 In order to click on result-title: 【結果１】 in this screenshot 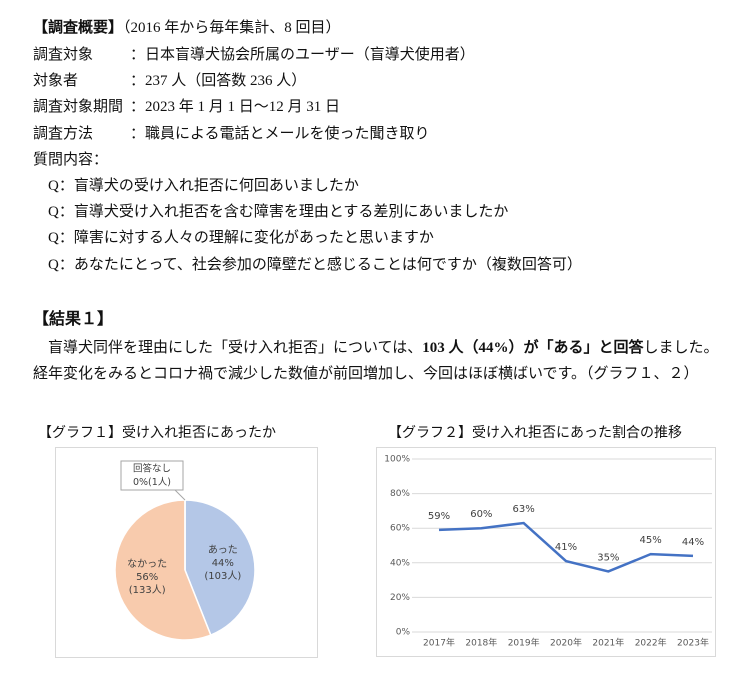, I will do `click(73, 319)`.